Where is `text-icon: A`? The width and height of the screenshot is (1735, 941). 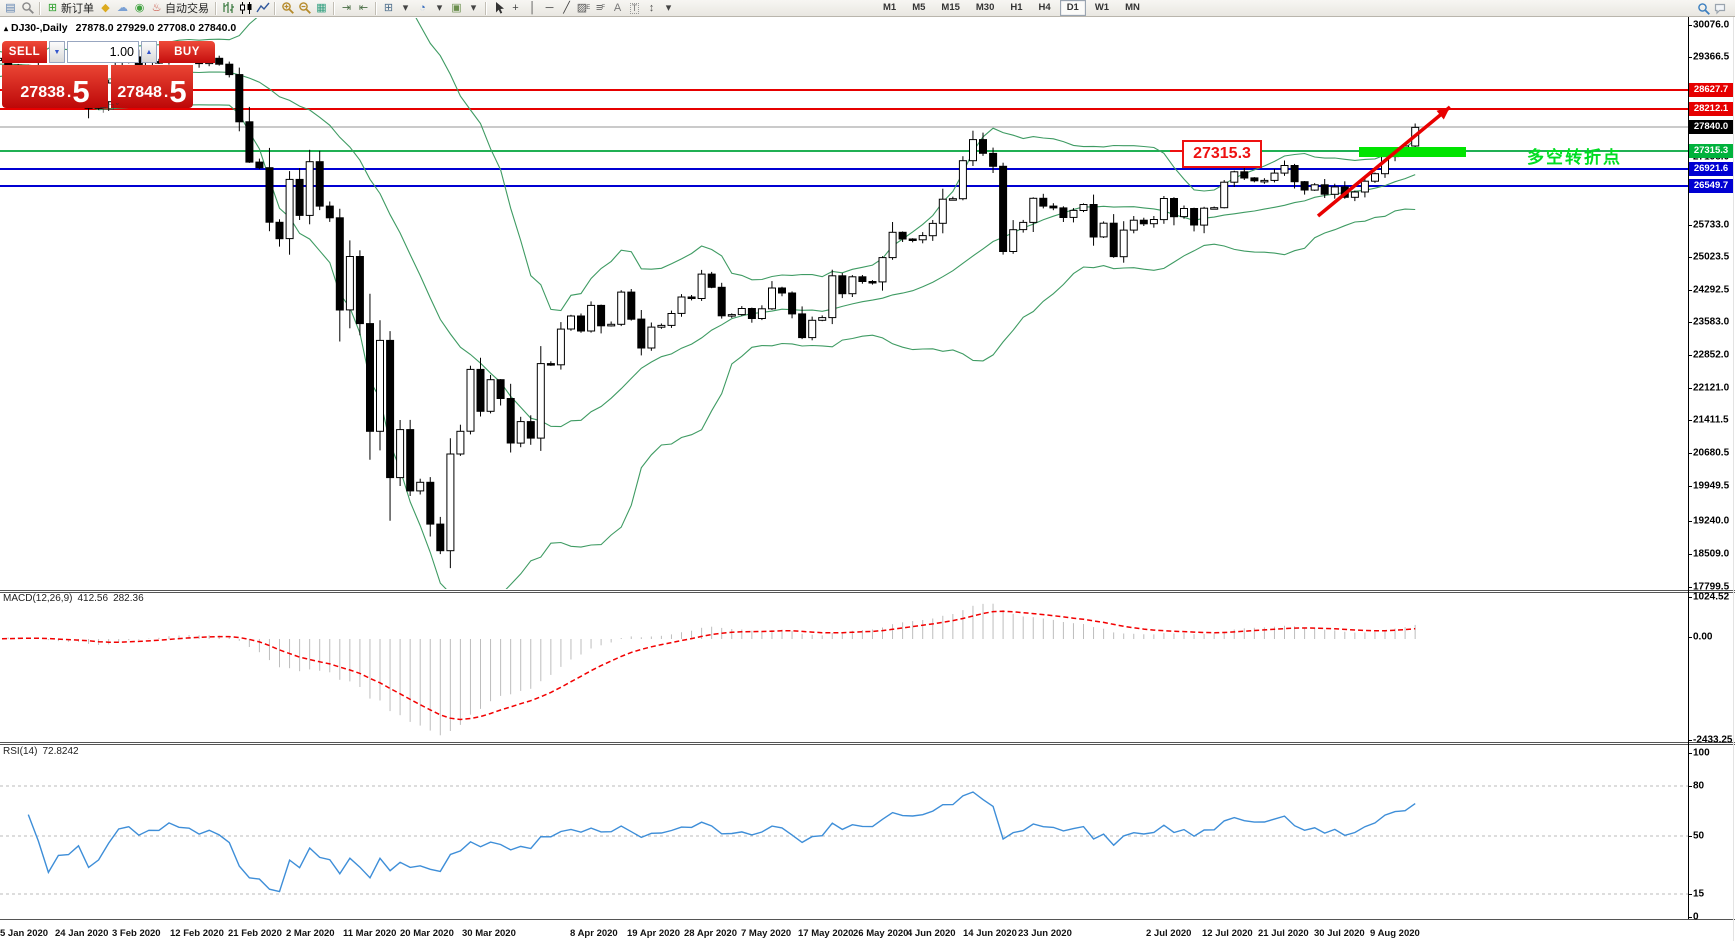
text-icon: A is located at coordinates (617, 7).